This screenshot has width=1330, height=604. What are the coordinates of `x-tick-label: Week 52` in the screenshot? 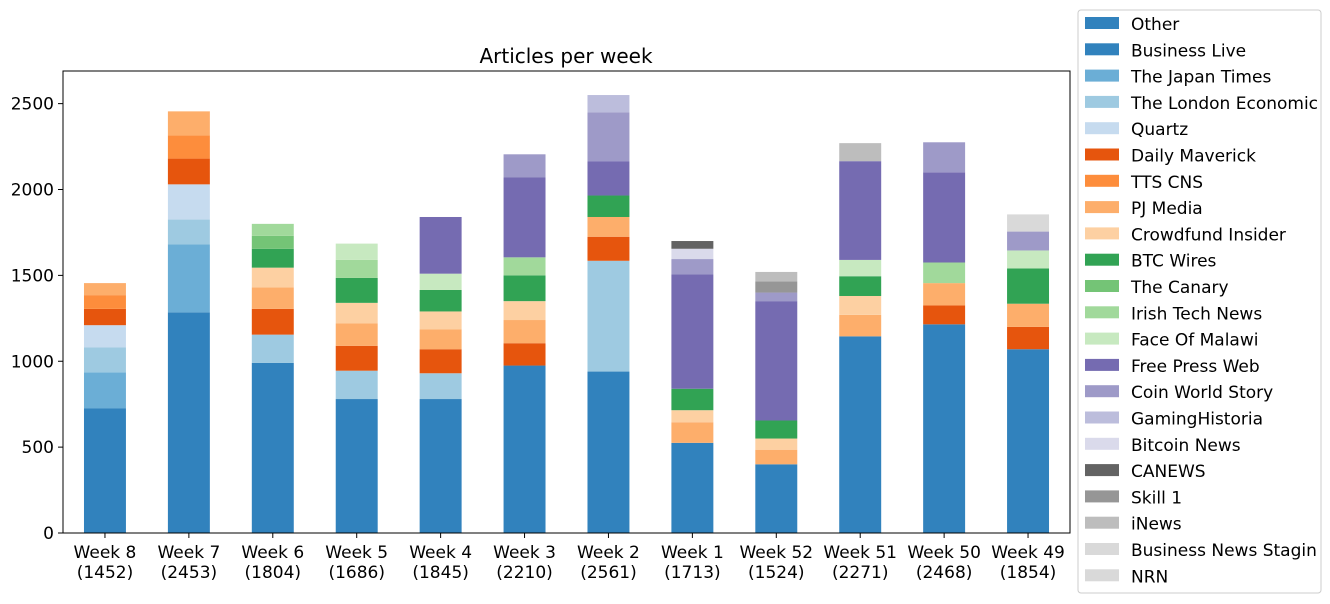 It's located at (776, 553).